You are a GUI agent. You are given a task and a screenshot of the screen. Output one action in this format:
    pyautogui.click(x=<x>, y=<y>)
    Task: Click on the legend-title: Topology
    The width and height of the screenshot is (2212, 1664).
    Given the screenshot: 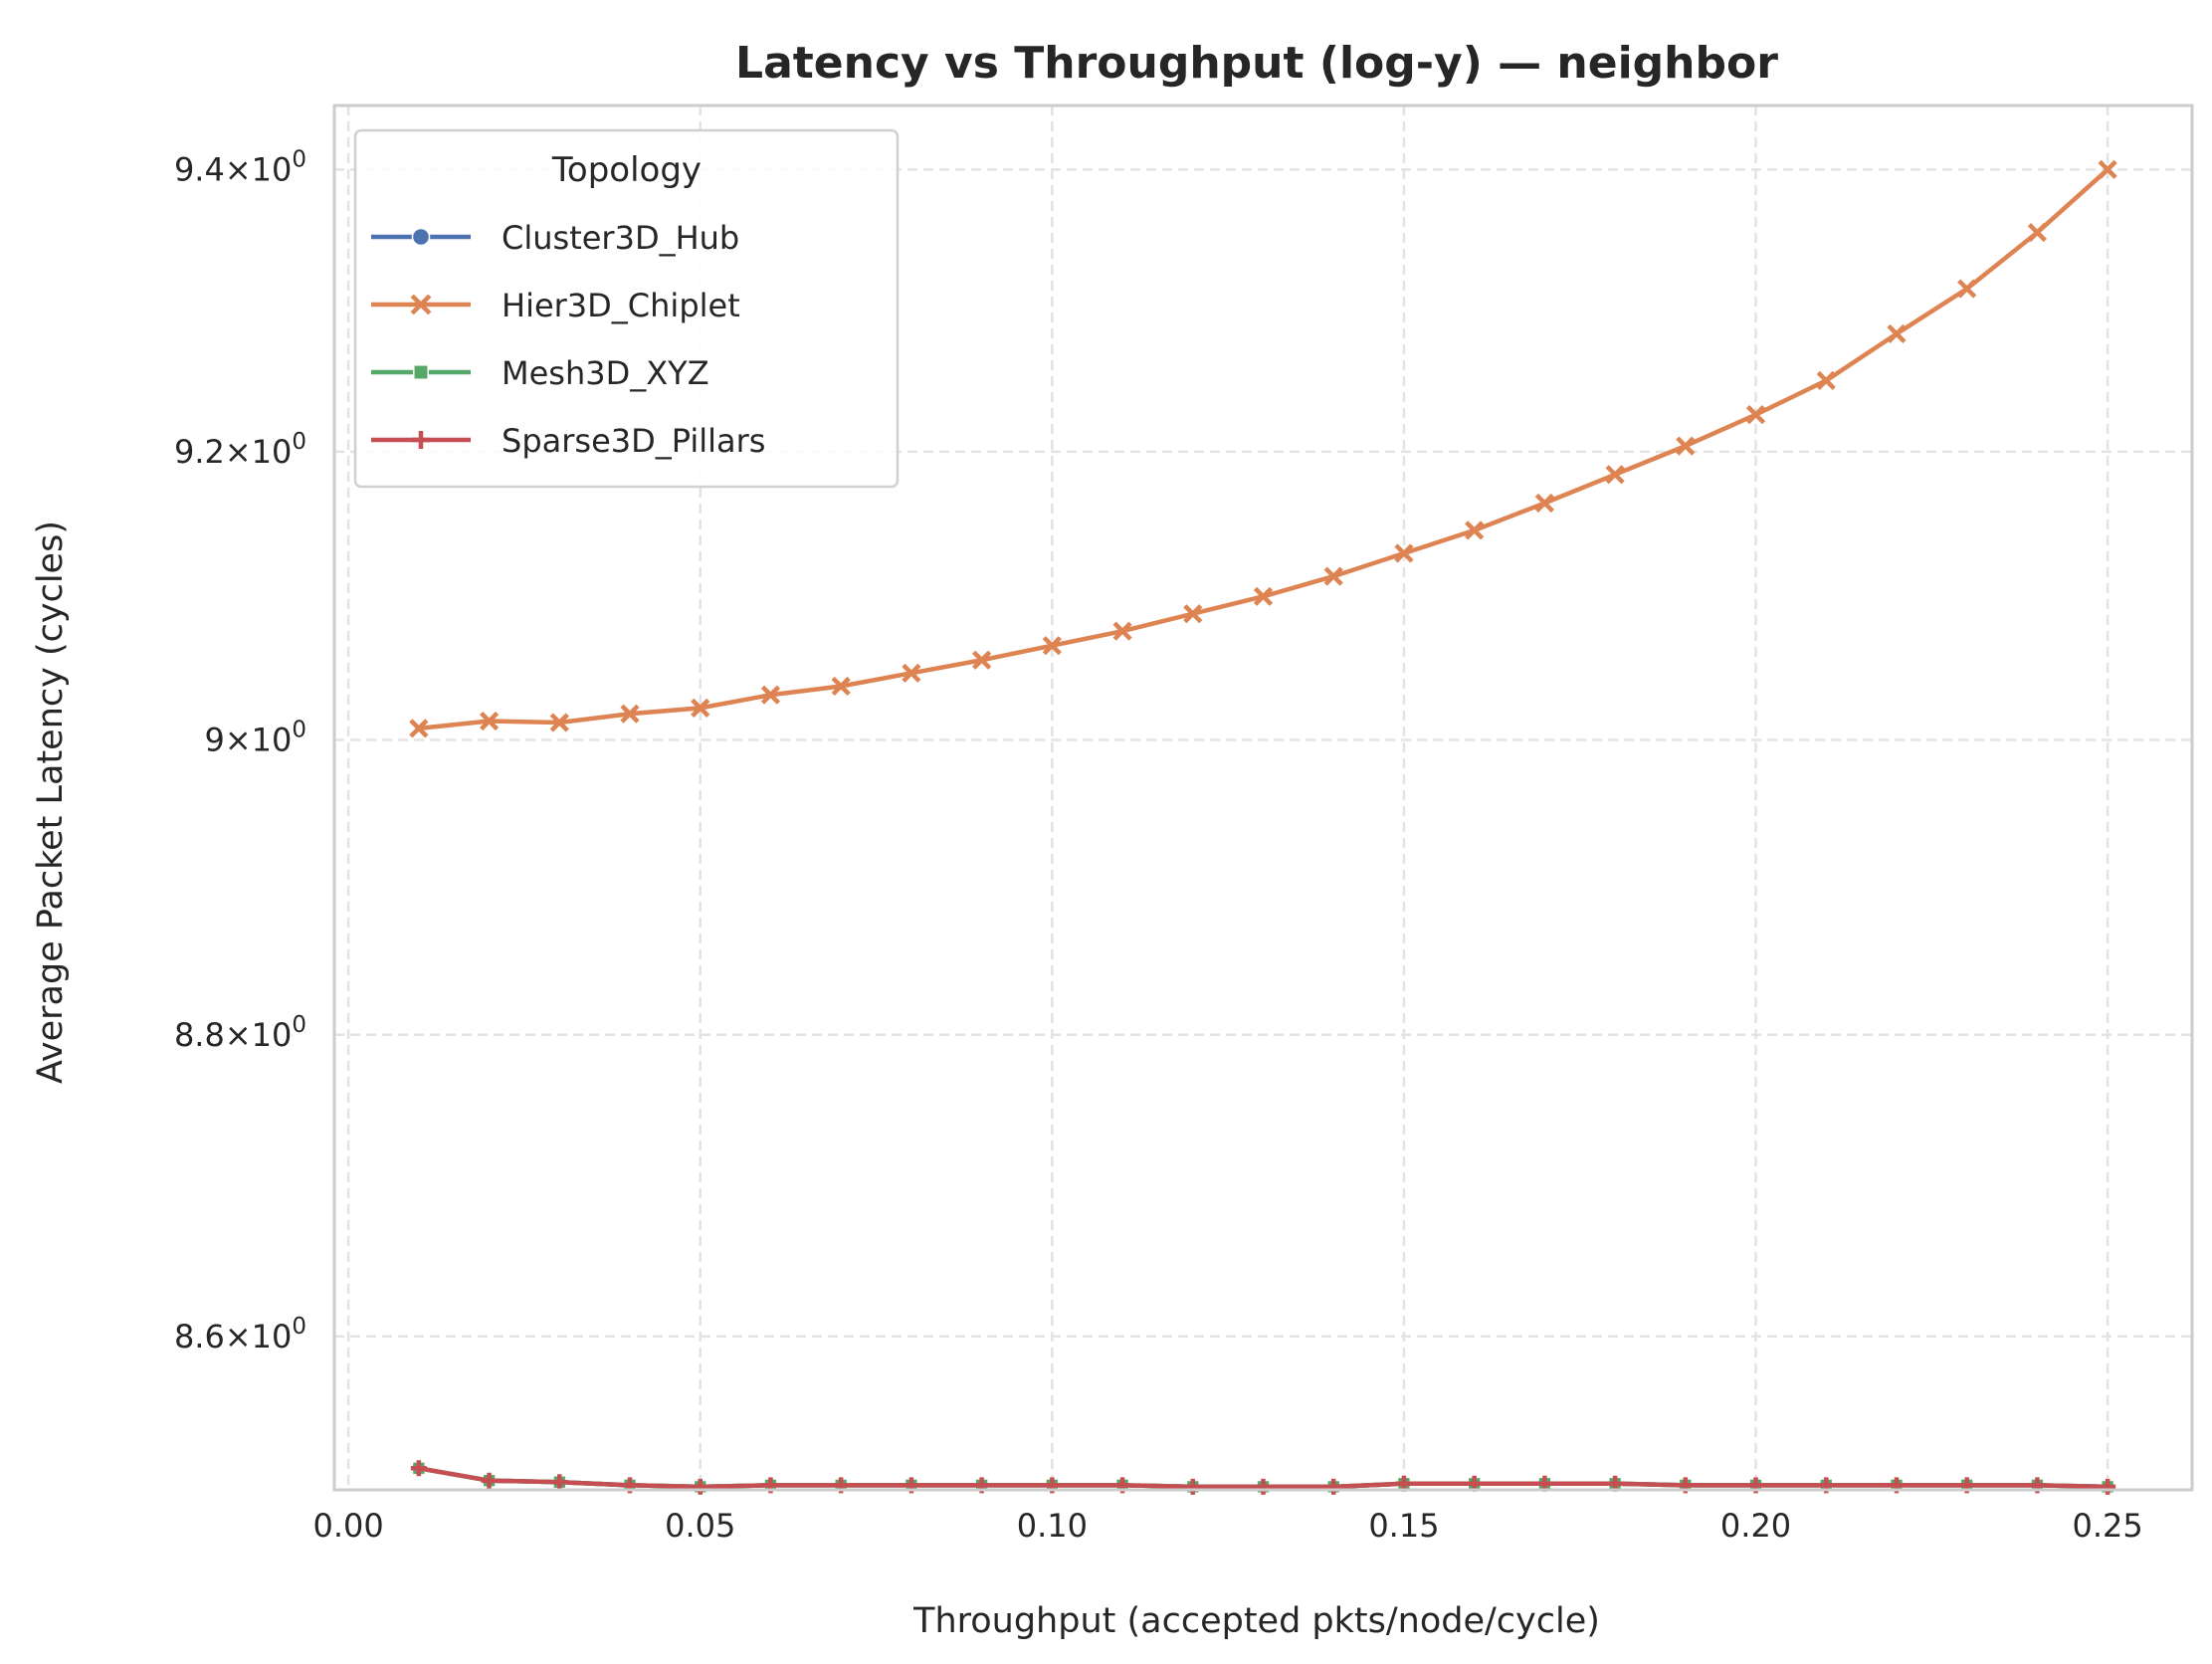 What is the action you would take?
    pyautogui.click(x=626, y=170)
    